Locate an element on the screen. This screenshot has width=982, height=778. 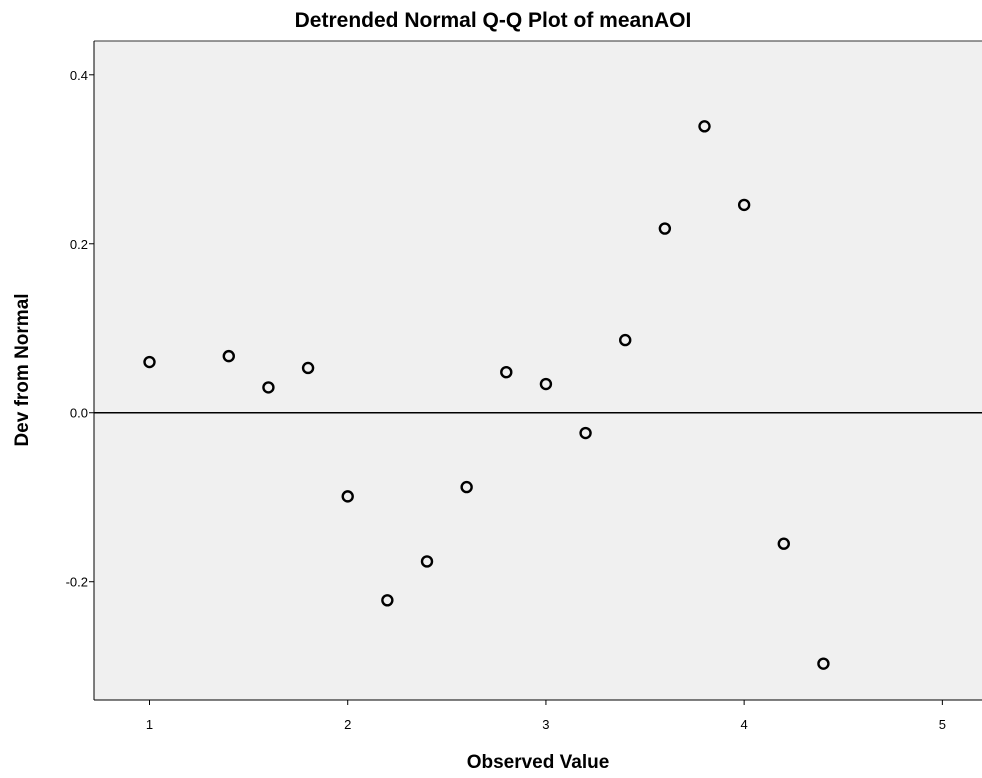
x-tick-label: 5 is located at coordinates (942, 724).